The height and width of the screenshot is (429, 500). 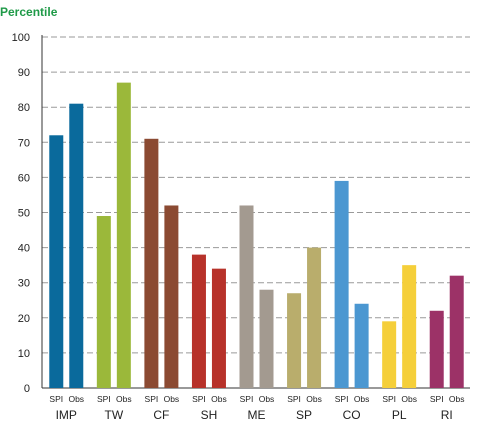 I want to click on bar-ri-spi, so click(x=436, y=349).